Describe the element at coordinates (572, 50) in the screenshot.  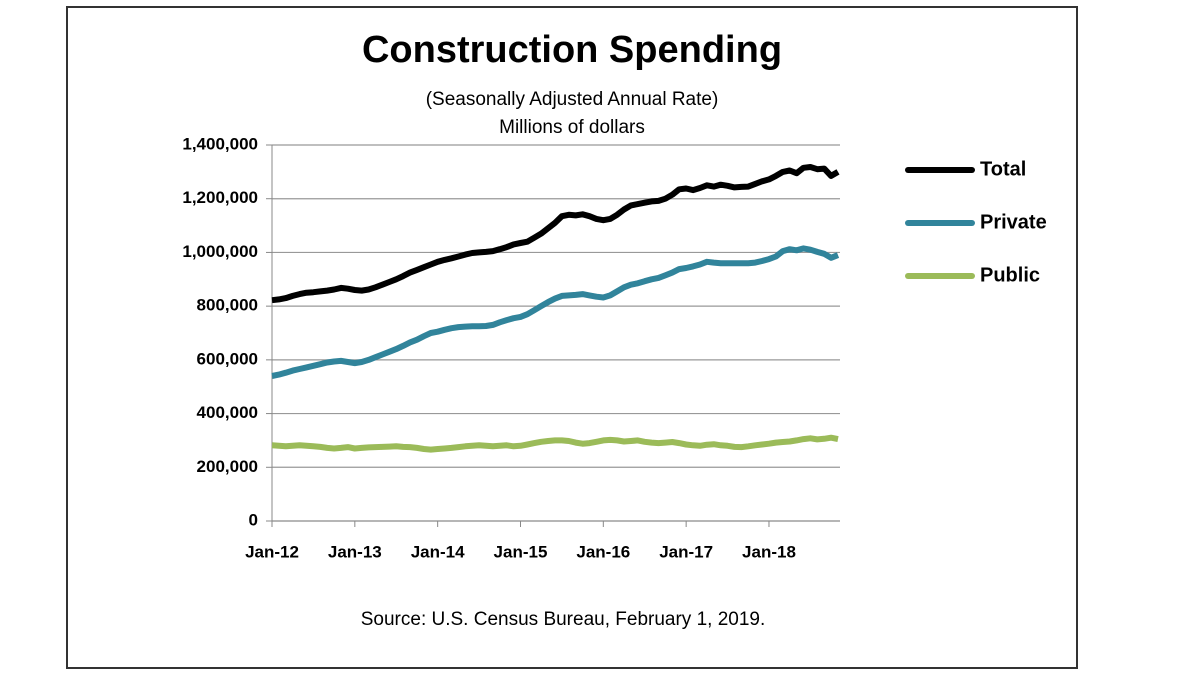
I see `chart-title: Construction Spending` at that location.